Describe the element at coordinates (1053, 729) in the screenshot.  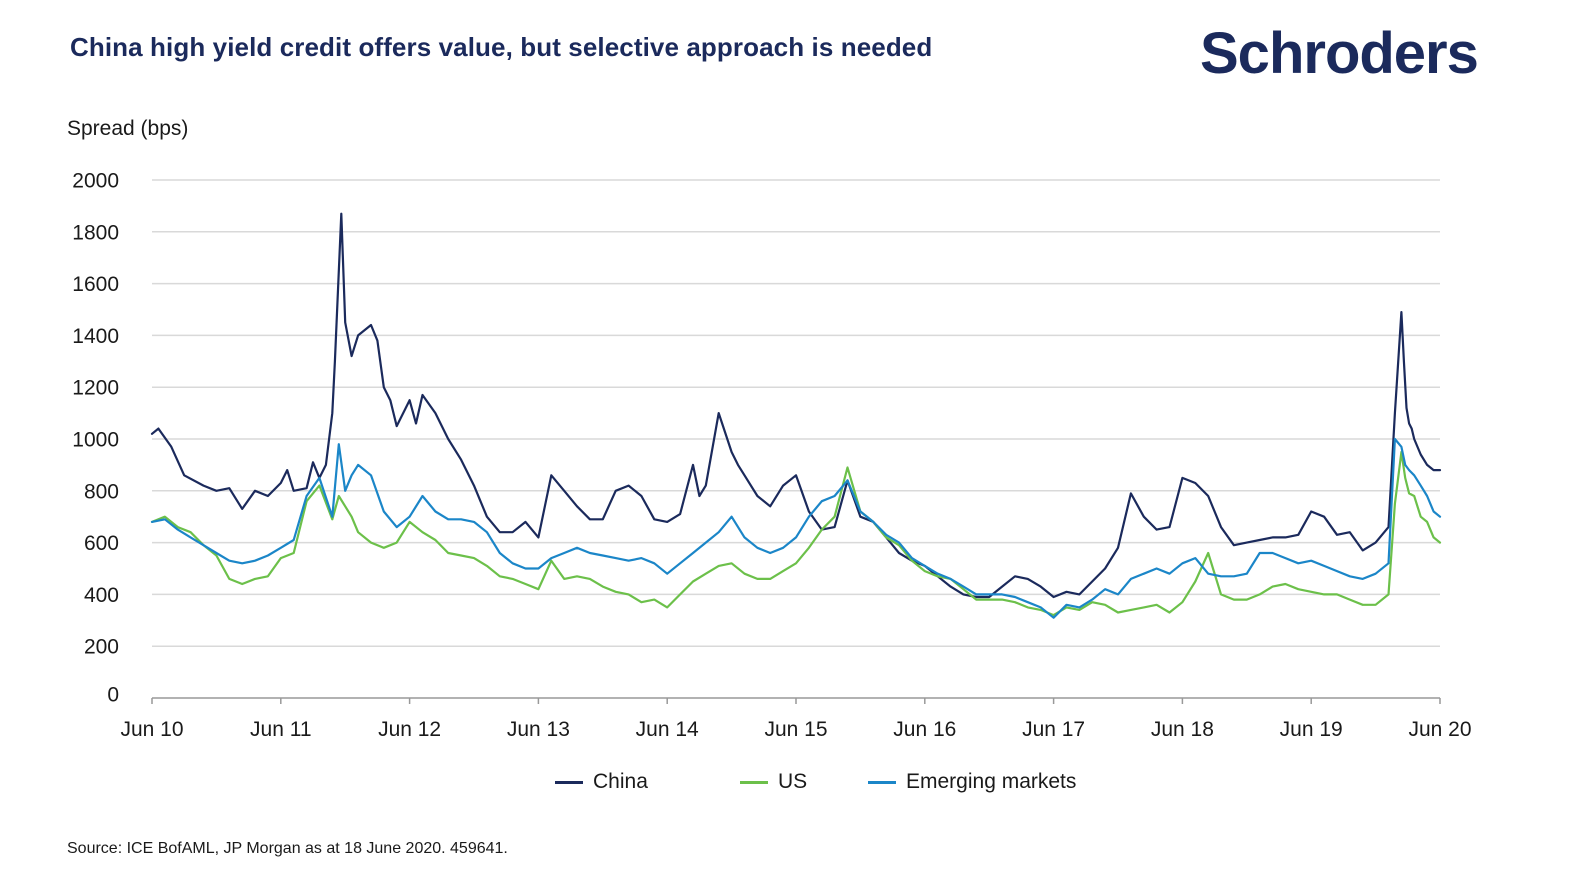
I see `x-tick-label: Jun 17` at that location.